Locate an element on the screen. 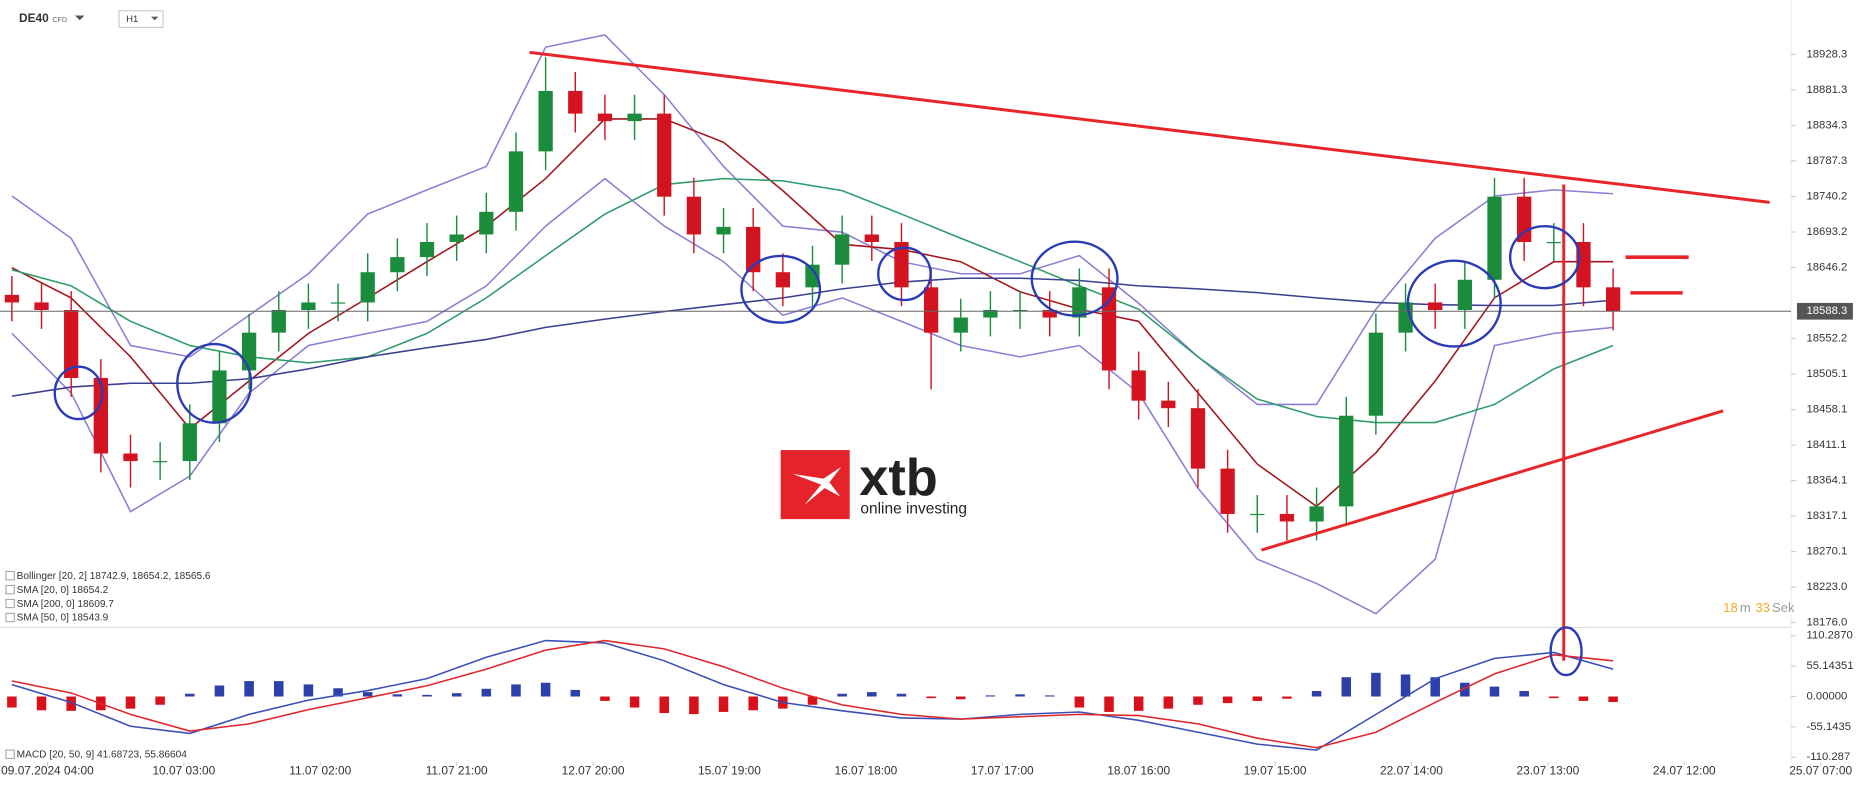 The width and height of the screenshot is (1866, 787). timeframe: H1 is located at coordinates (132, 19).